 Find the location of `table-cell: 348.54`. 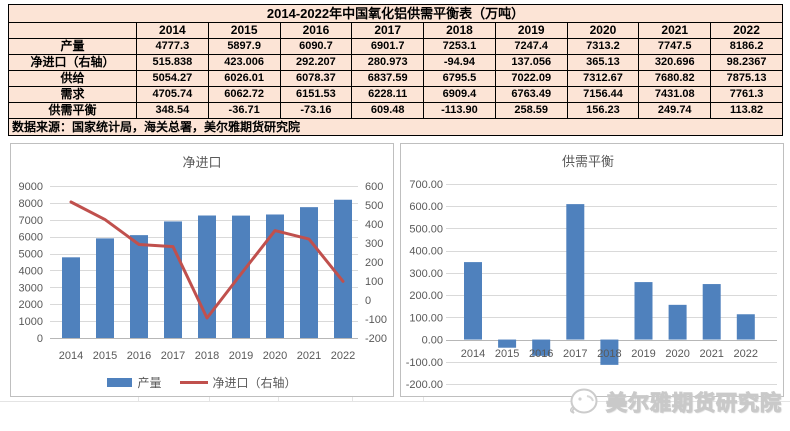

table-cell: 348.54 is located at coordinates (172, 110).